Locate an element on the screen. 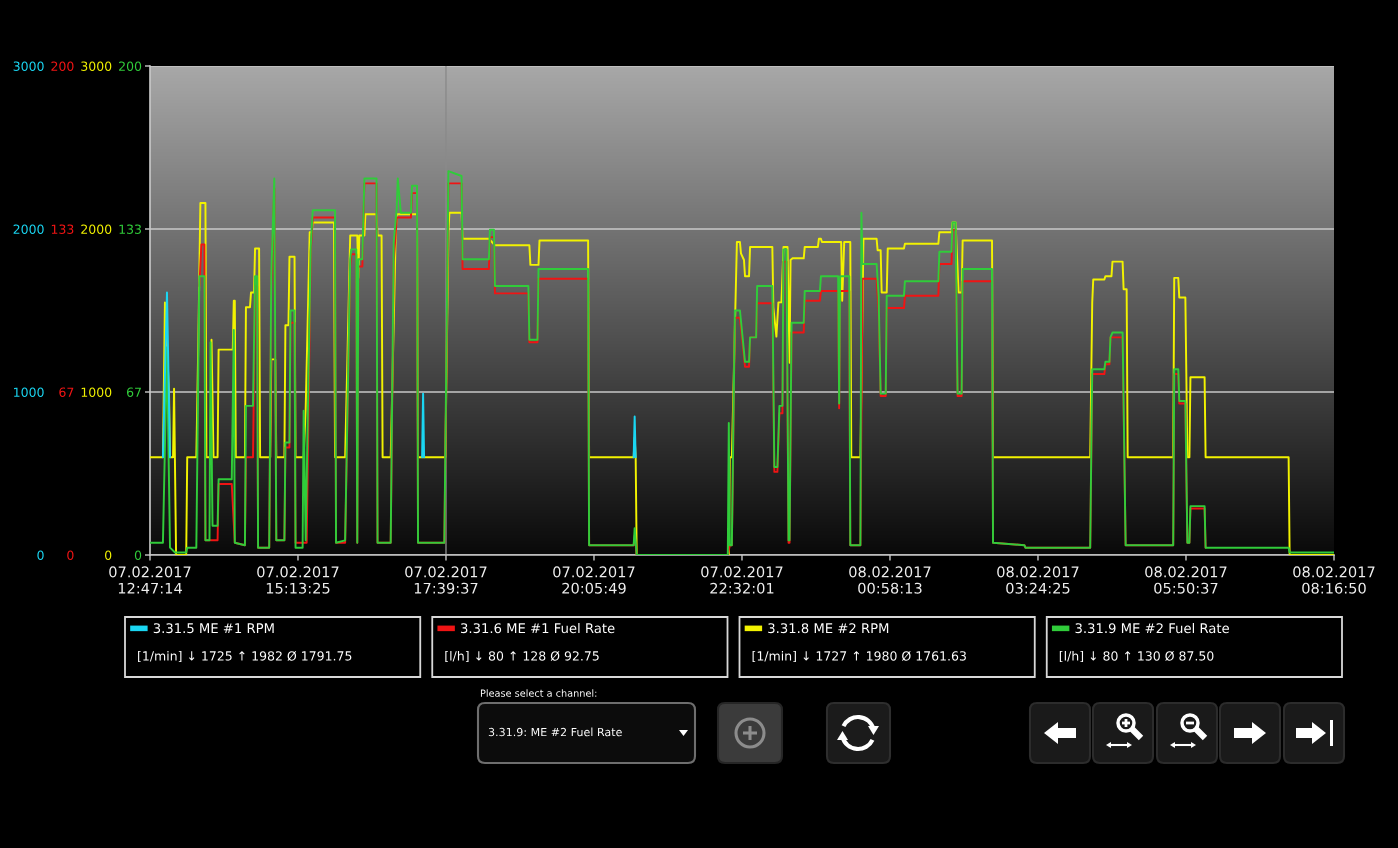 Image resolution: width=1398 pixels, height=848 pixels. text: [l/h] ↓ 80 ↑ 130 Ø 87.50 is located at coordinates (1136, 656).